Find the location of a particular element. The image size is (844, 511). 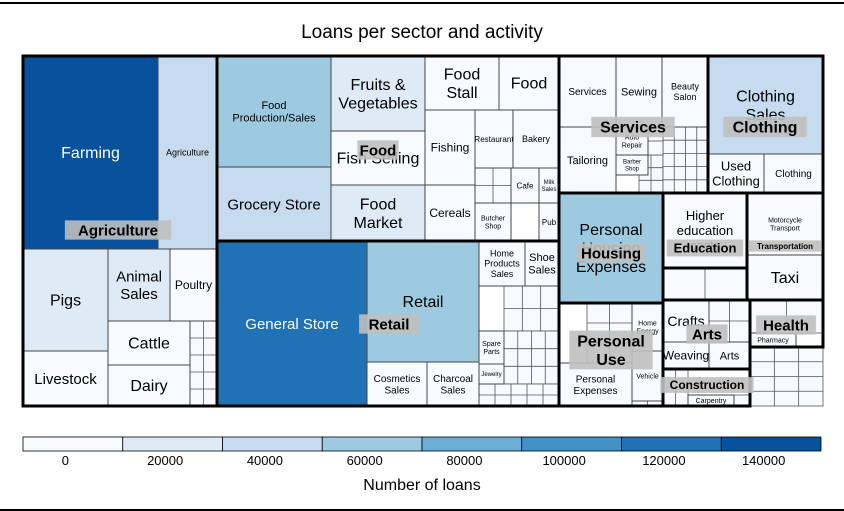

tile-label-agriculture: Agriculture is located at coordinates (187, 153).